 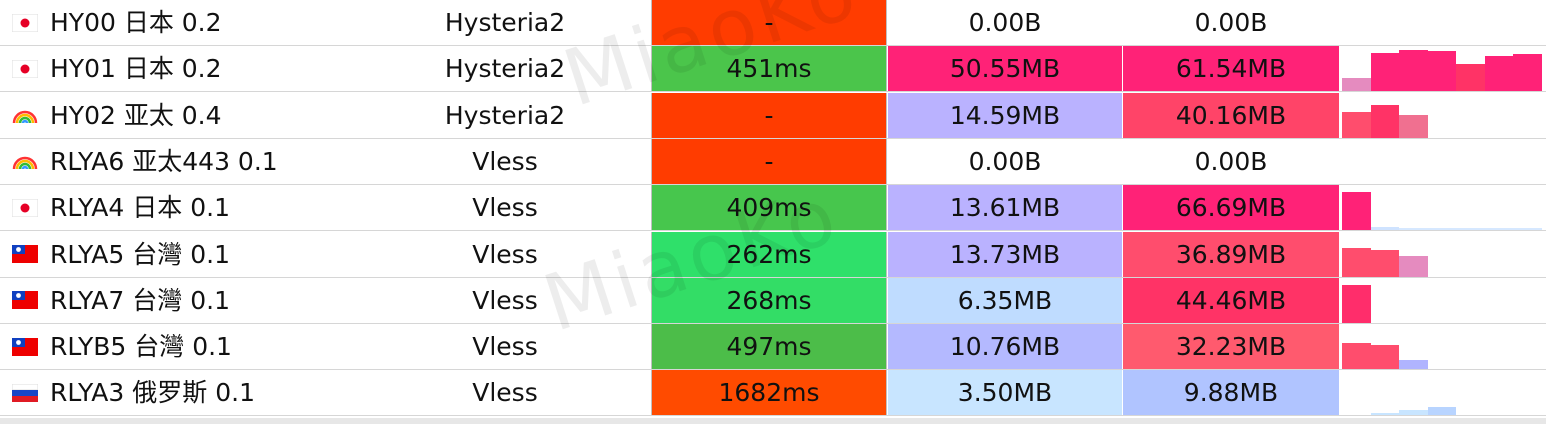 I want to click on table-row: RLYA6 亚太443 0.1 Vless -0.00B 0.00B, so click(x=773, y=161).